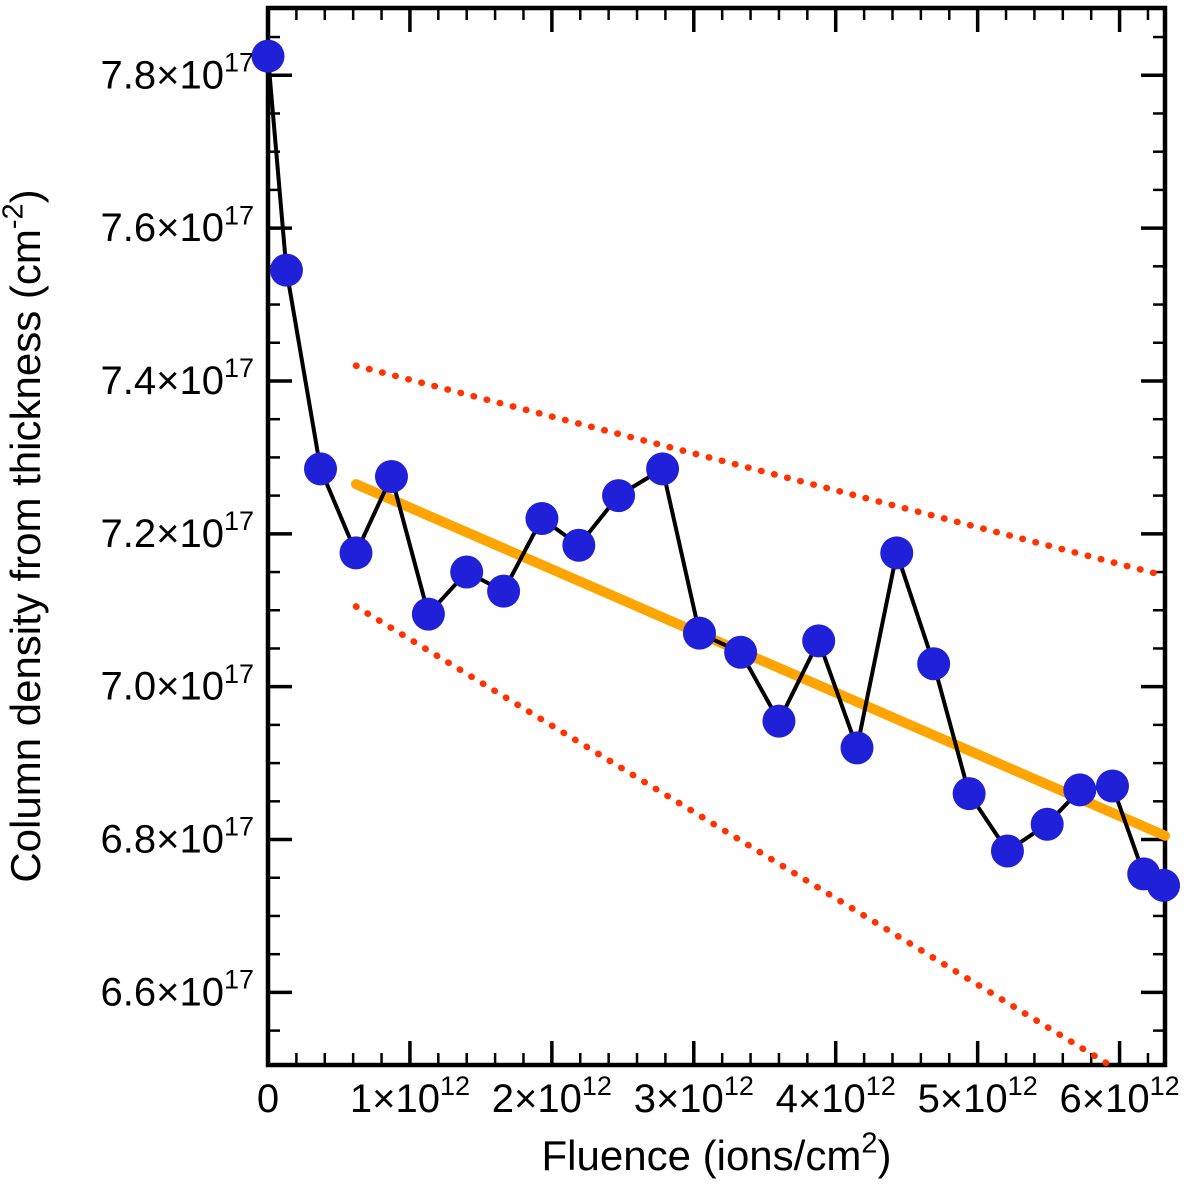  I want to click on y-axis-title: Column density from thickness (cm-2), so click(24, 535).